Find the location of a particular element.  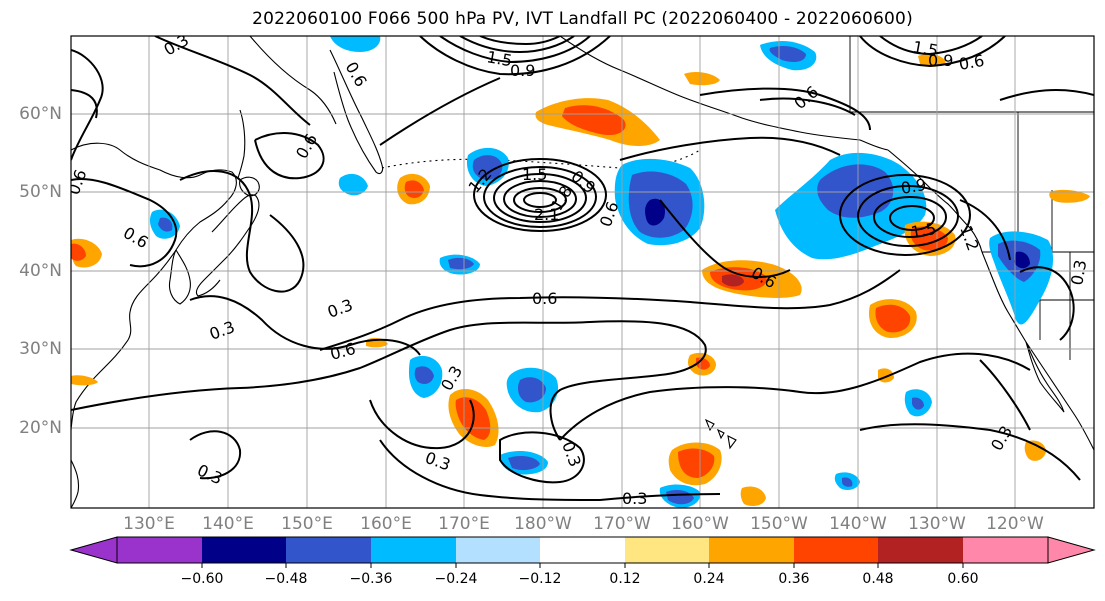

lon-label: 160°W is located at coordinates (700, 524).